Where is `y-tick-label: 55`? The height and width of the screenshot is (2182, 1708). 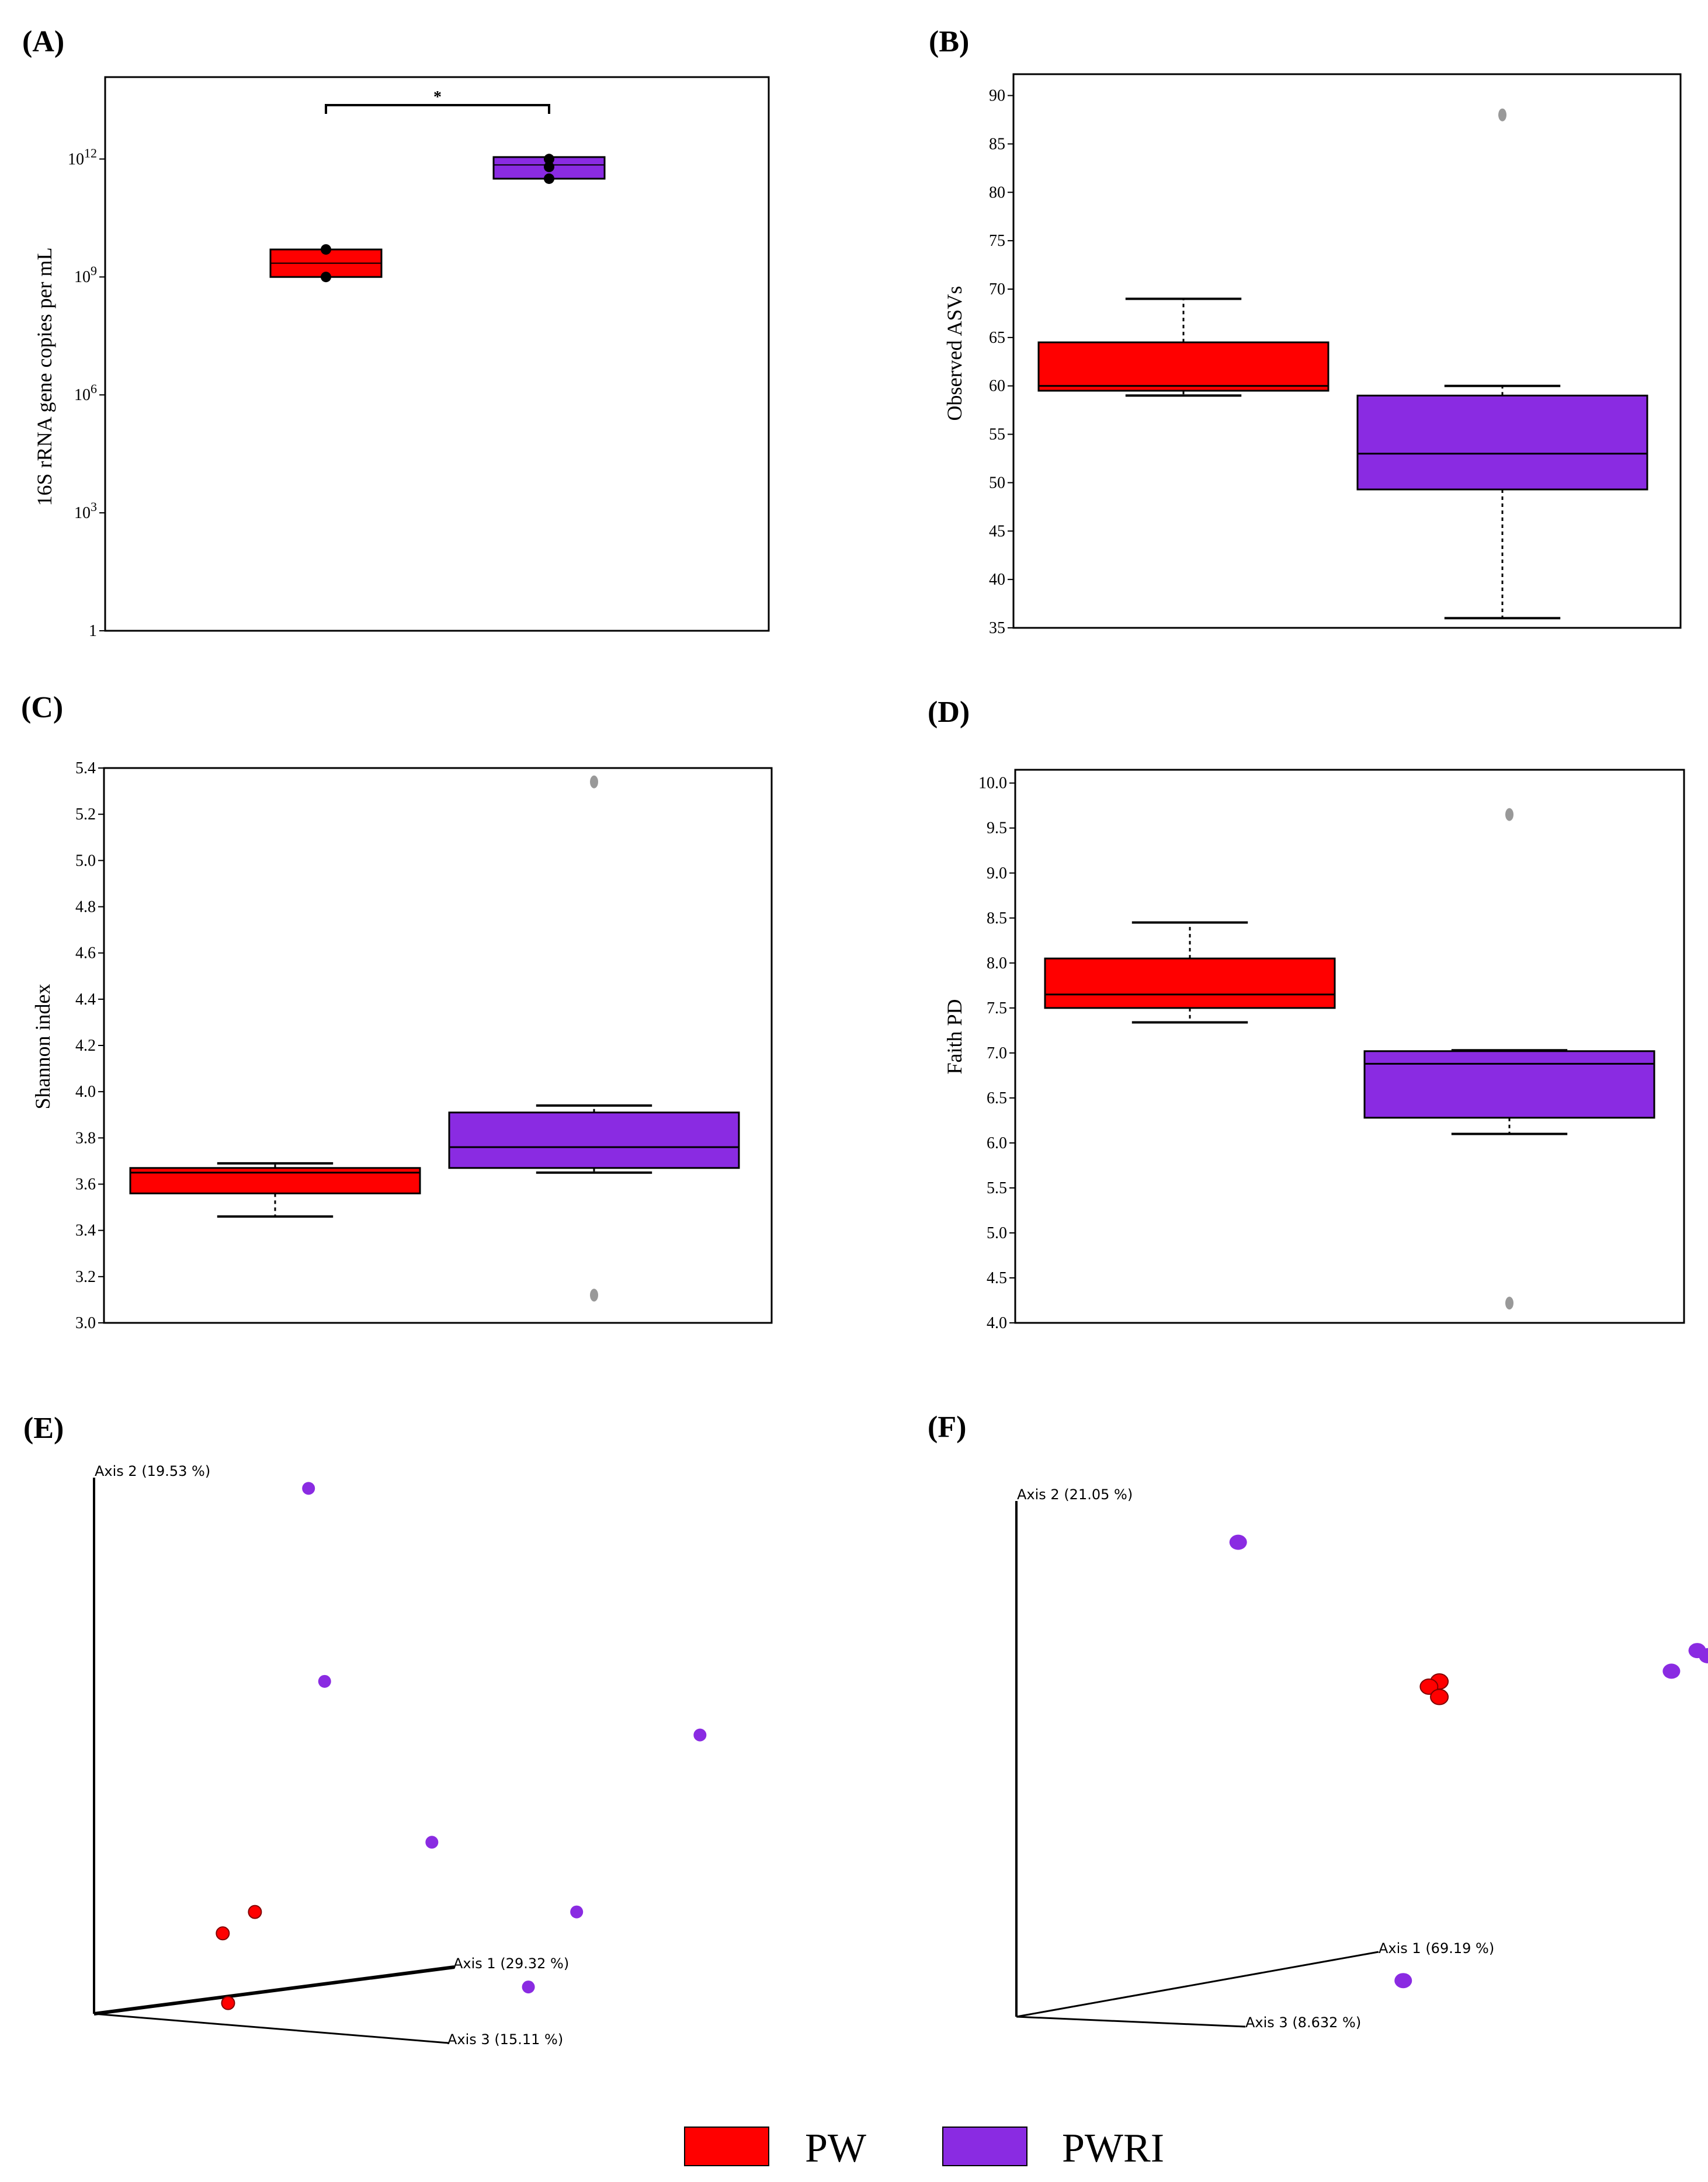 y-tick-label: 55 is located at coordinates (997, 435).